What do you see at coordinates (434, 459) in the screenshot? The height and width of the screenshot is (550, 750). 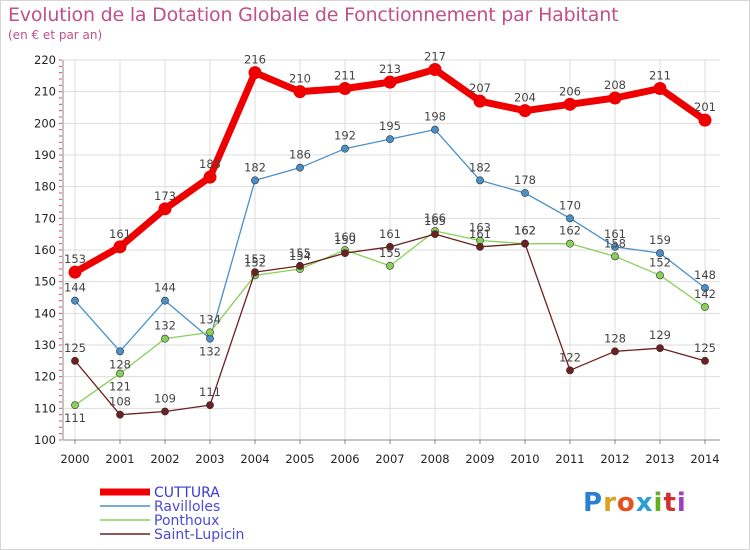 I see `x-tick-label: 2008` at bounding box center [434, 459].